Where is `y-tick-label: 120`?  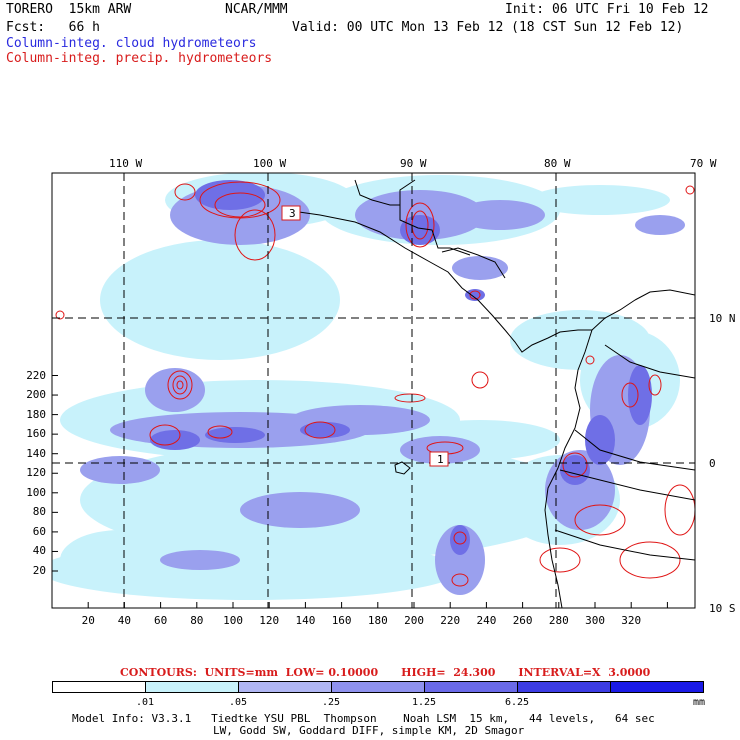 y-tick-label: 120 is located at coordinates (36, 473).